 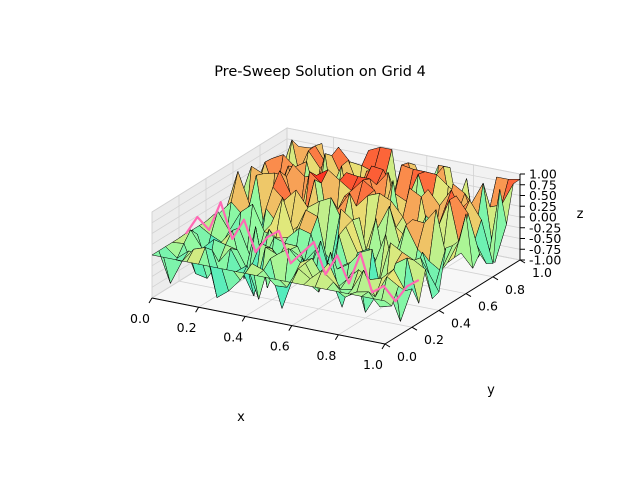 What do you see at coordinates (542, 272) in the screenshot?
I see `y-tick-label: 1.0` at bounding box center [542, 272].